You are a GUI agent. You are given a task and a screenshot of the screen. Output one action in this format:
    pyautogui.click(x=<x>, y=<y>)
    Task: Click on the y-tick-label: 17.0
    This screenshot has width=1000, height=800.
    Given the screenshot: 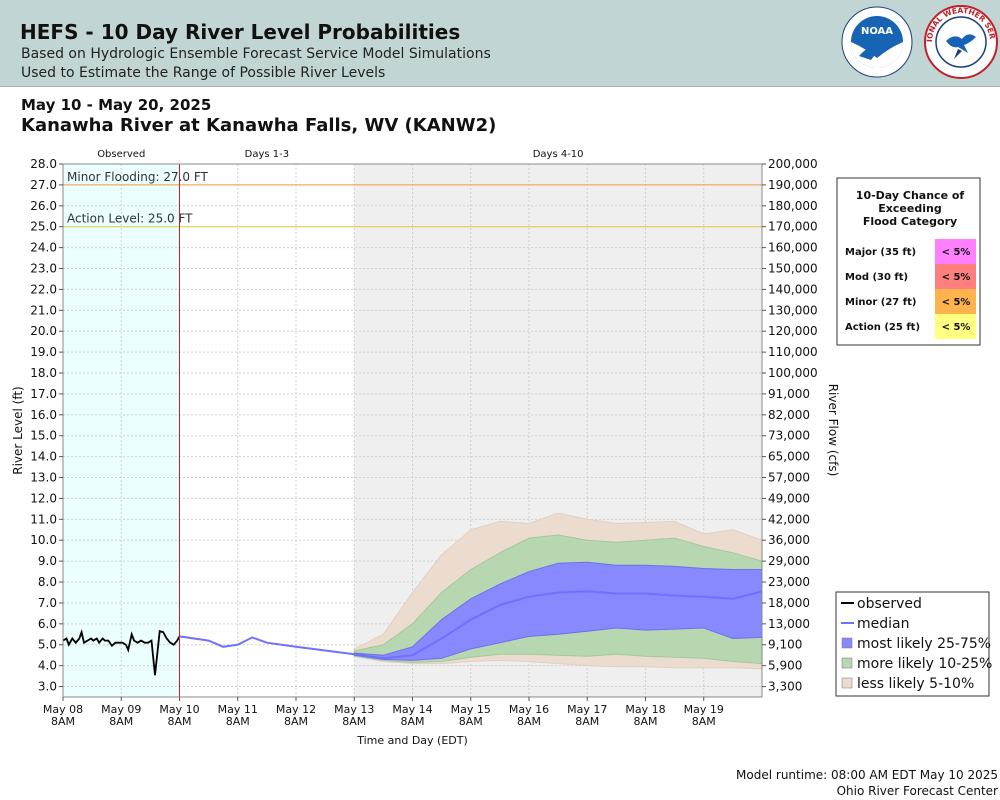 What is the action you would take?
    pyautogui.click(x=43, y=394)
    